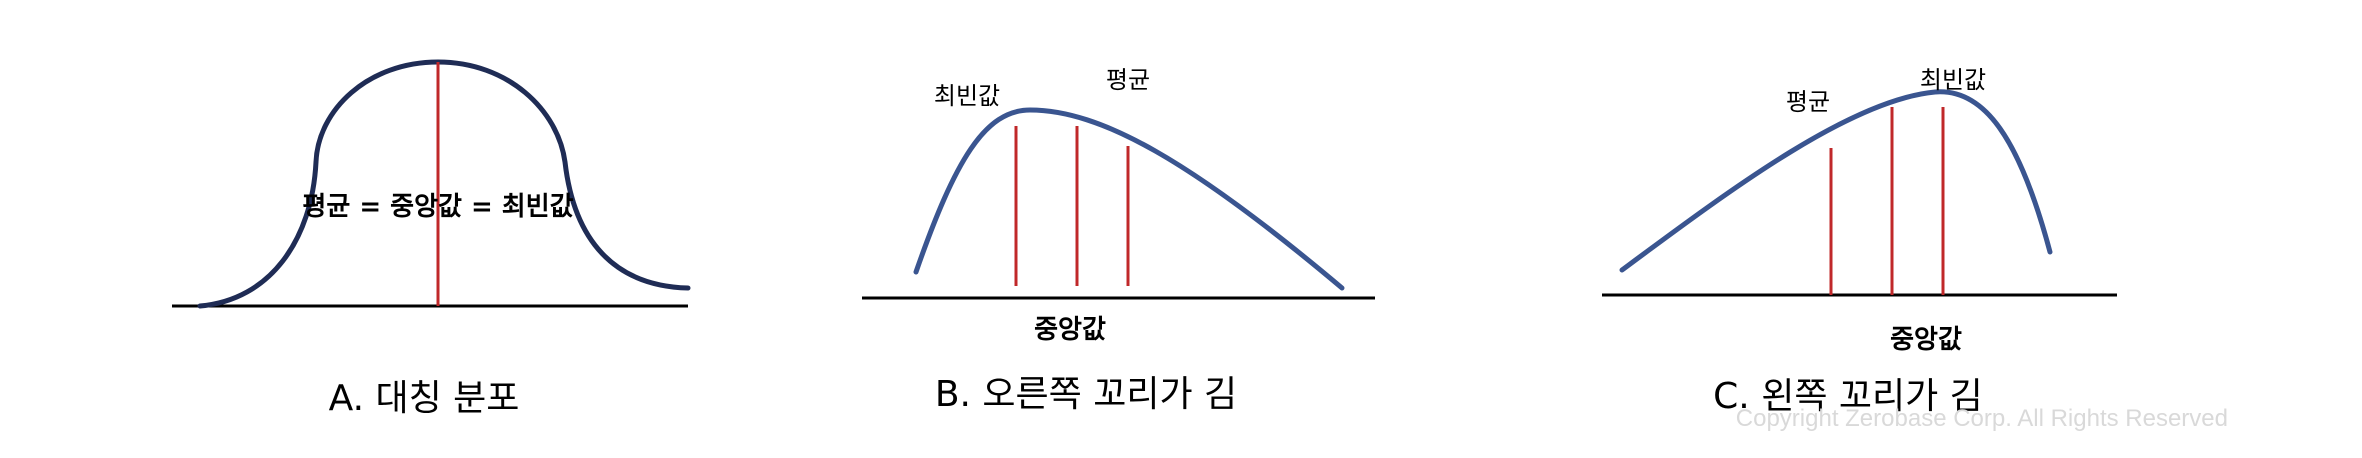  What do you see at coordinates (437, 207) in the screenshot?
I see `panel-a-center-label: 평균 = 중앙값 = 최빈값` at bounding box center [437, 207].